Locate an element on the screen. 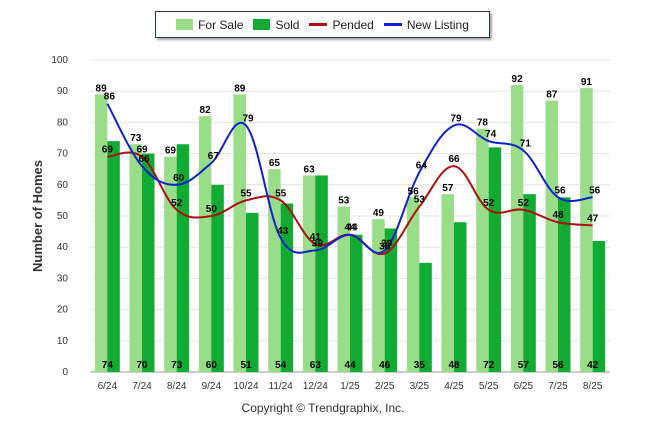 The height and width of the screenshot is (434, 646). label-pended: 48 is located at coordinates (558, 215).